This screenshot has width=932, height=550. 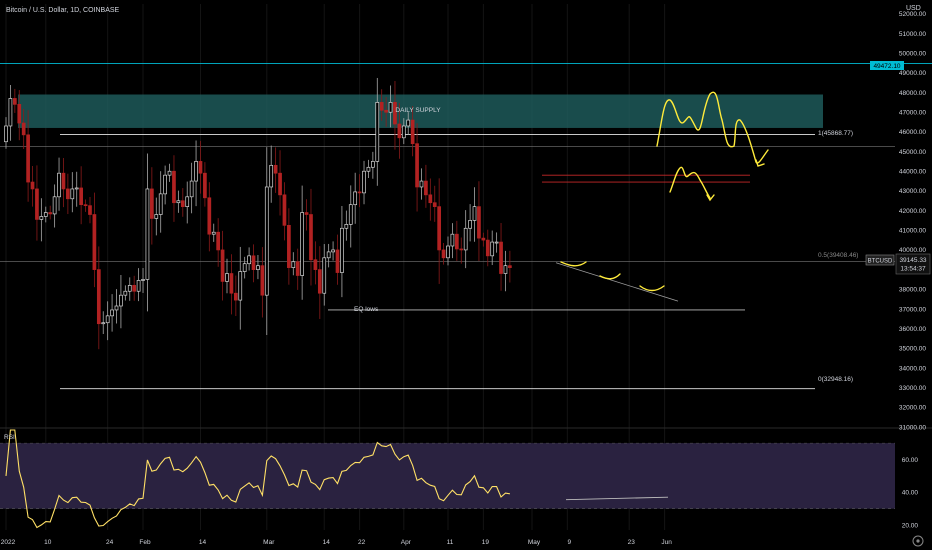 I want to click on svg-text: 13:54:37, so click(x=913, y=269).